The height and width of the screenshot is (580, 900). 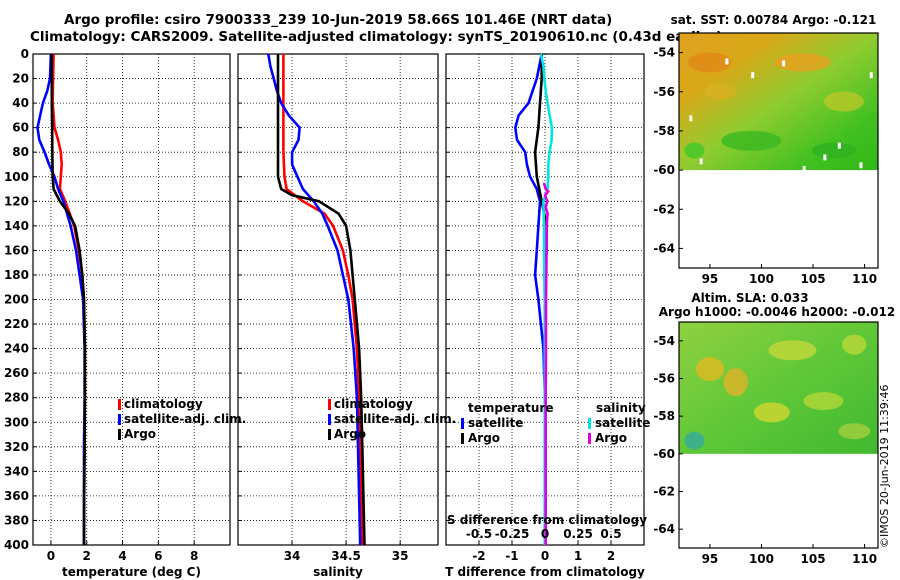 I want to click on legend-label-argo: Argo, so click(x=140, y=434).